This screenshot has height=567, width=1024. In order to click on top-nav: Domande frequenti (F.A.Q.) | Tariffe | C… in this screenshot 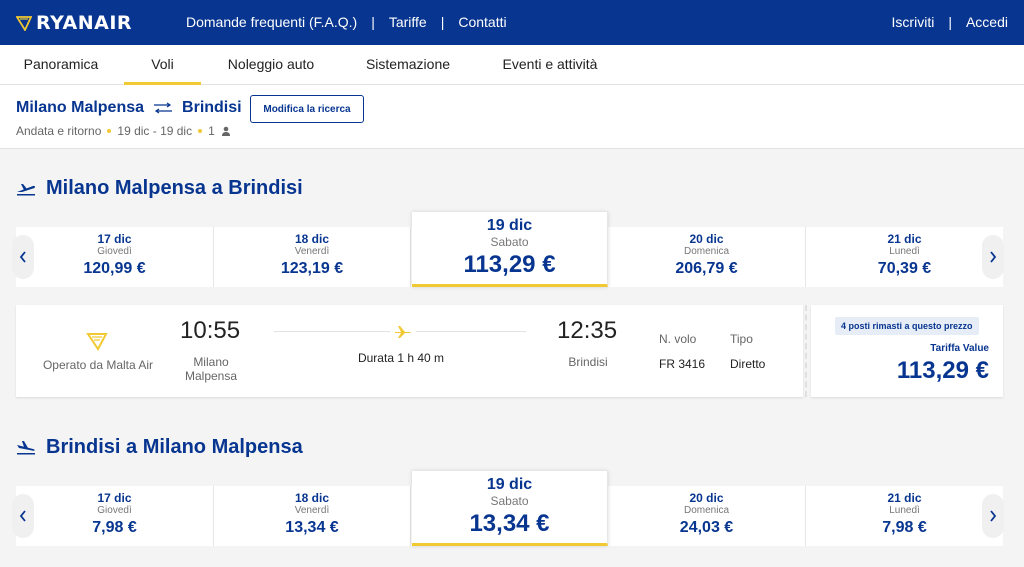, I will do `click(346, 22)`.